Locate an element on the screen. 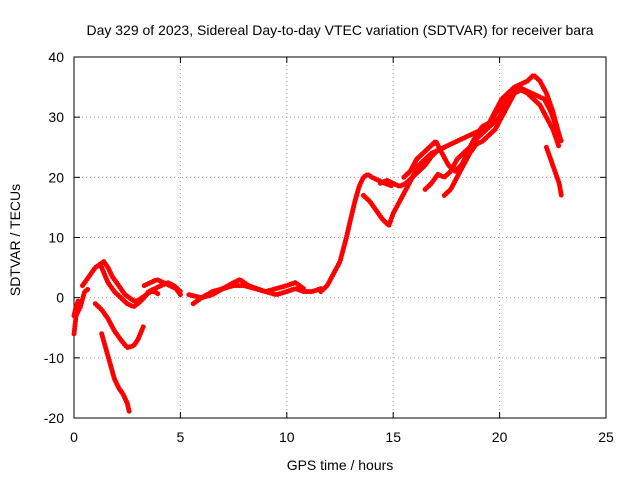  y-axis-label: SDTVAR / TECUs is located at coordinates (15, 240).